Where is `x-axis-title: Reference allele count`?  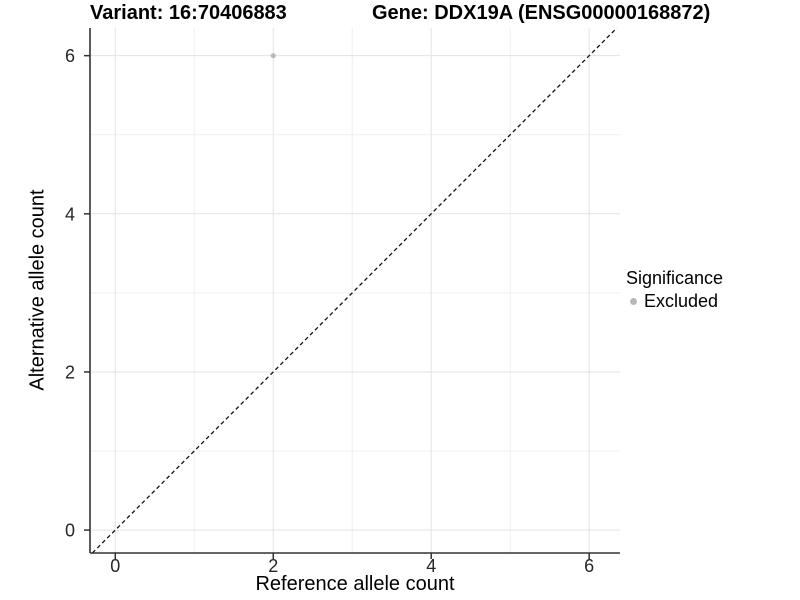 x-axis-title: Reference allele count is located at coordinates (355, 584).